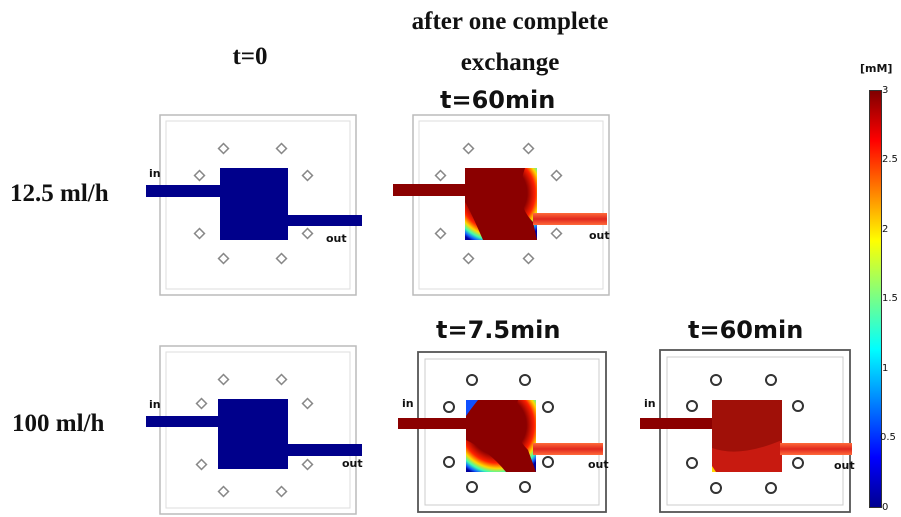 Image resolution: width=901 pixels, height=517 pixels. I want to click on colorbar, so click(876, 301).